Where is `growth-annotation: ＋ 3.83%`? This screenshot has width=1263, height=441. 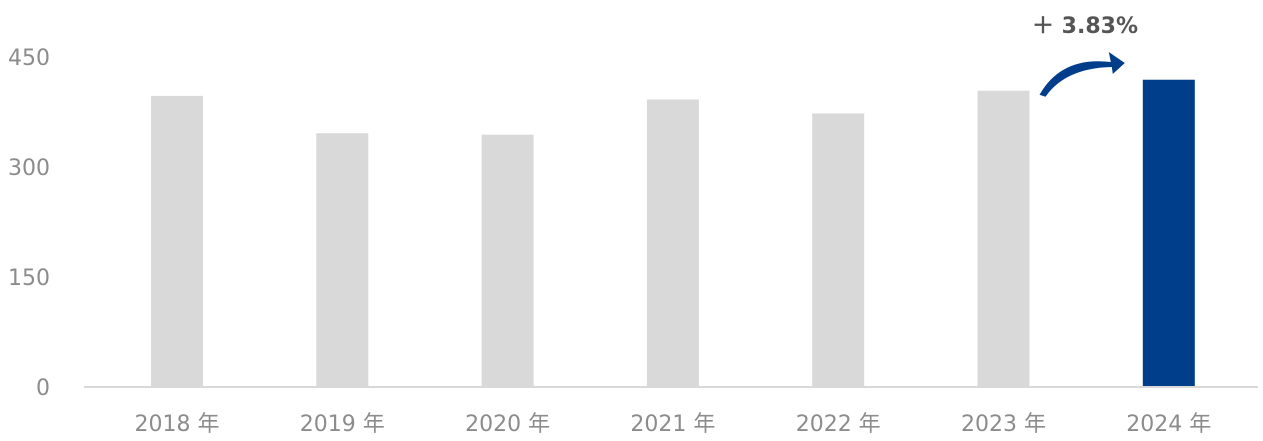
growth-annotation: ＋ 3.83% is located at coordinates (1085, 55).